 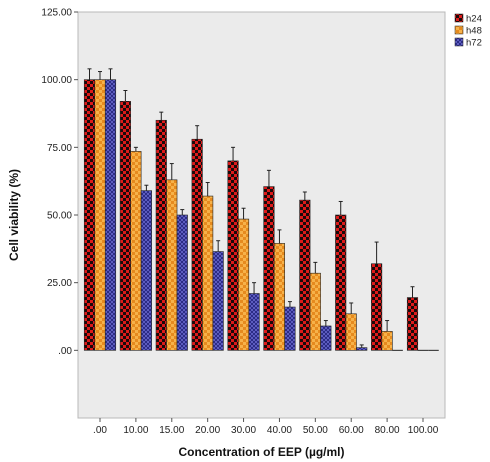 What do you see at coordinates (135, 430) in the screenshot?
I see `x-tick-label: 10.00` at bounding box center [135, 430].